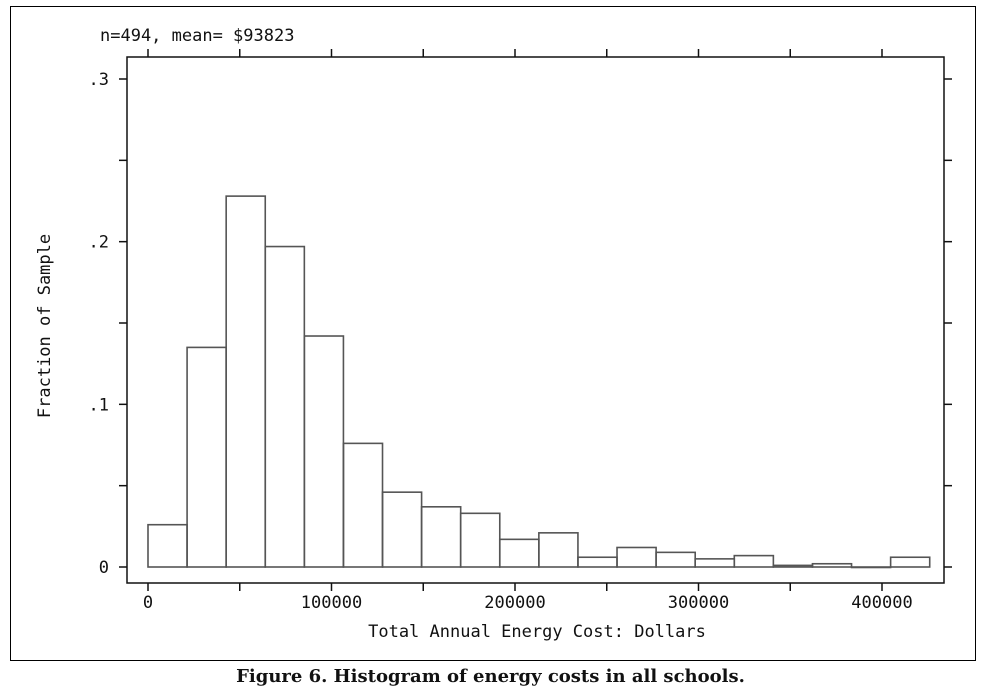 The height and width of the screenshot is (693, 981). What do you see at coordinates (45, 326) in the screenshot?
I see `y-axis-label: Fraction of Sample` at bounding box center [45, 326].